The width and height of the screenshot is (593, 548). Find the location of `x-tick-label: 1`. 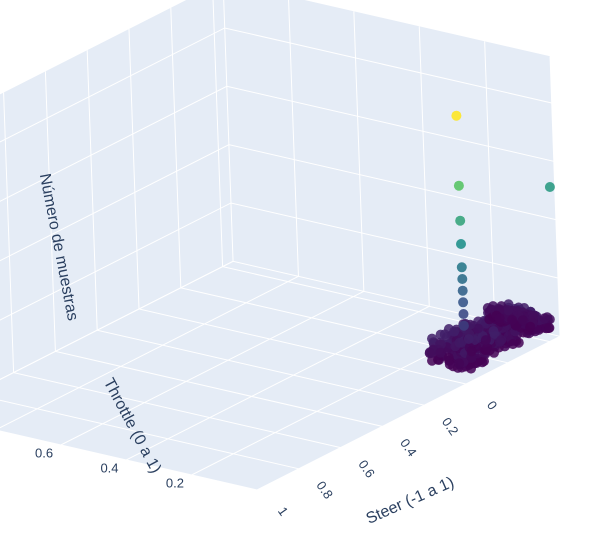

x-tick-label: 1 is located at coordinates (283, 511).